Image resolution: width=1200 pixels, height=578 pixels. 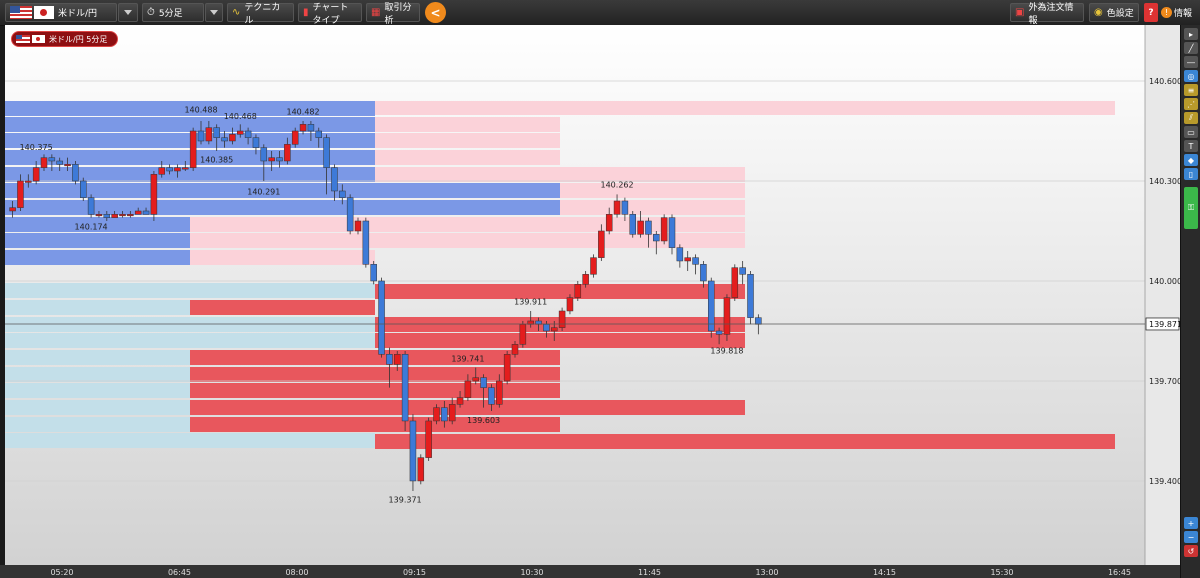 I want to click on eraser-icon: ◆, so click(x=1191, y=160).